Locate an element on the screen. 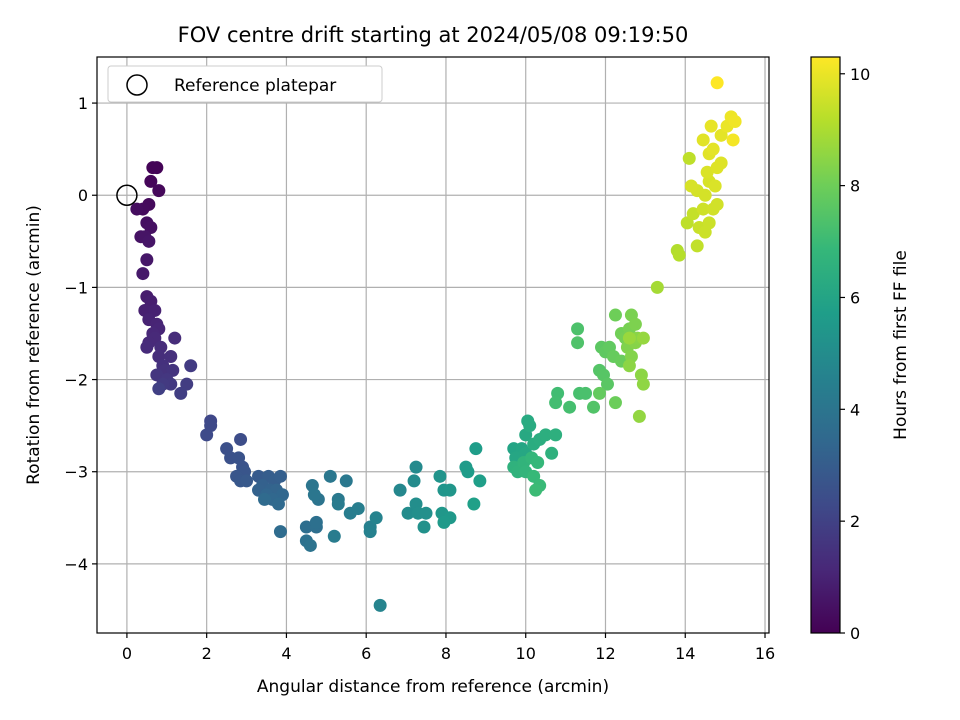  x-tick-label: 0 is located at coordinates (127, 653).